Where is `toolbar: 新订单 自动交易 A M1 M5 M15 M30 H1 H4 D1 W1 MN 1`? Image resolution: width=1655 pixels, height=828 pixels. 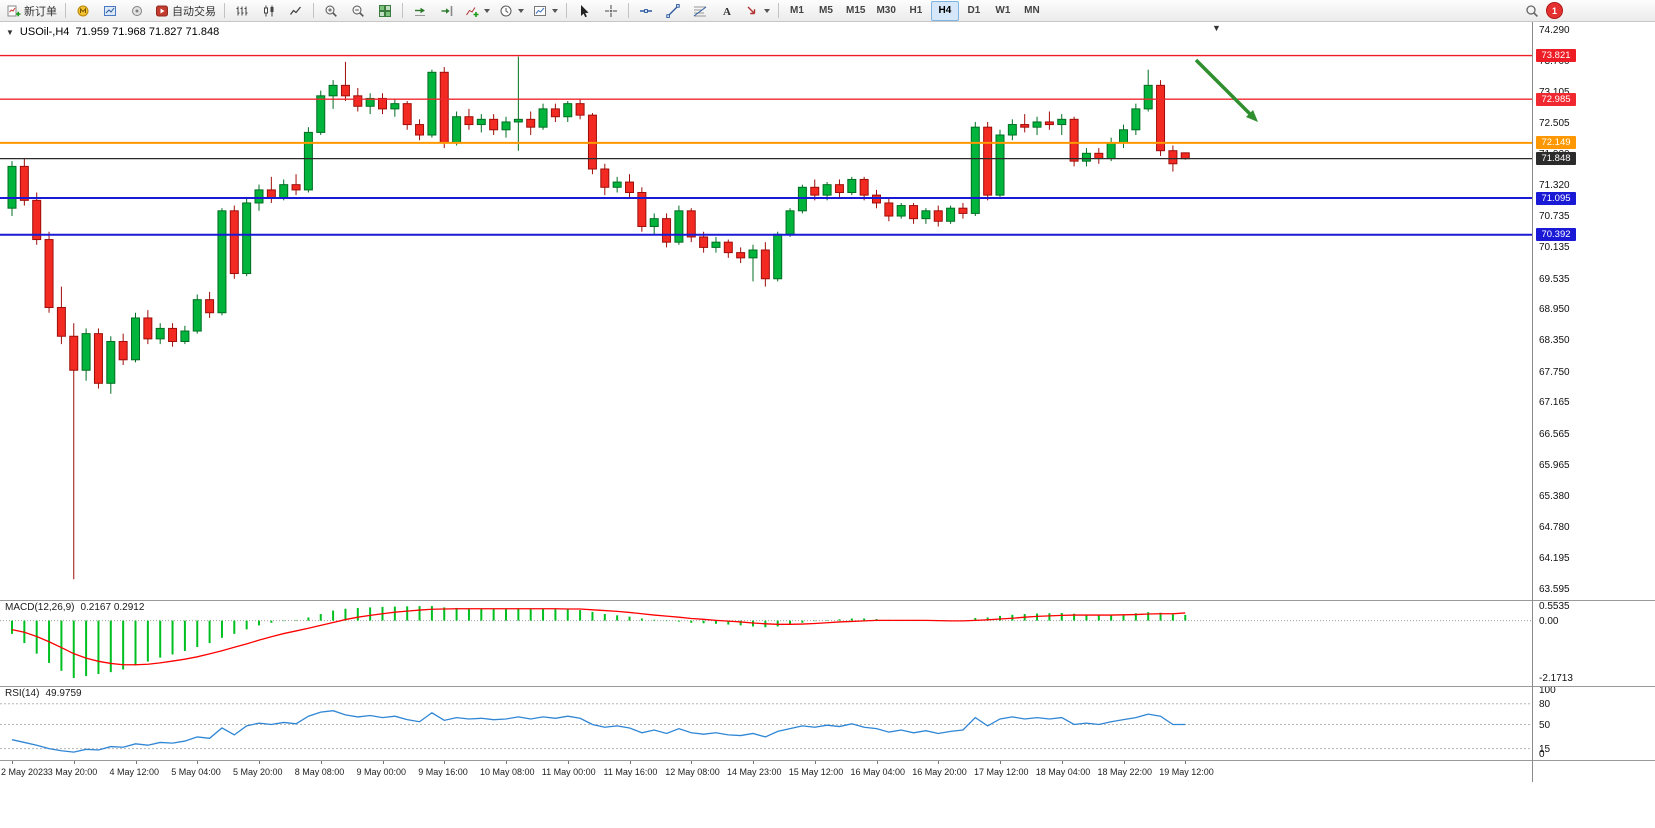
toolbar: 新订单 自动交易 A M1 M5 M15 M30 H1 H4 D1 W1 MN 1 is located at coordinates (827, 11).